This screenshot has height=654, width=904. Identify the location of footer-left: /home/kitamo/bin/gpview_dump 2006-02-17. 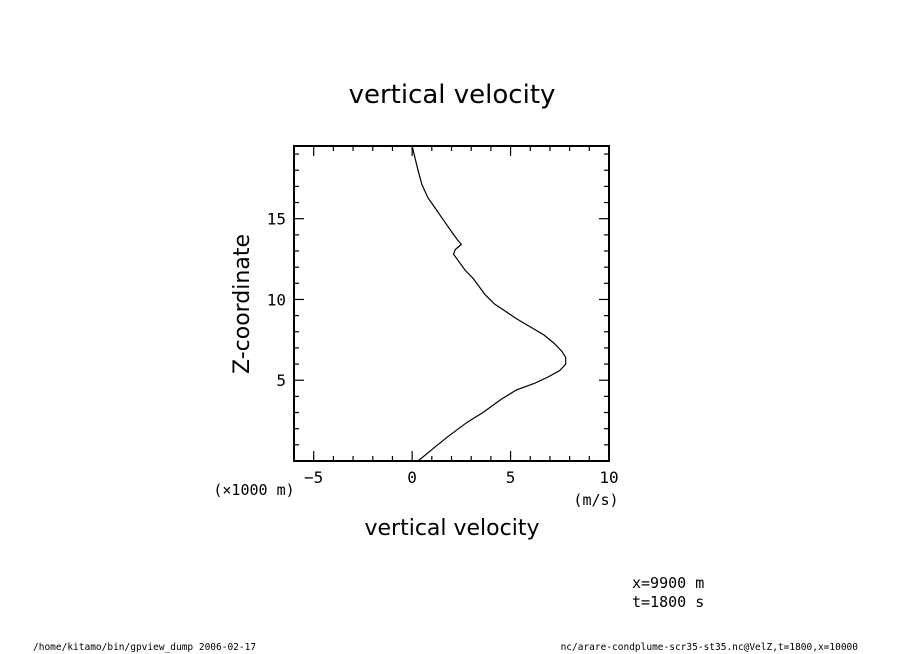
(144, 647).